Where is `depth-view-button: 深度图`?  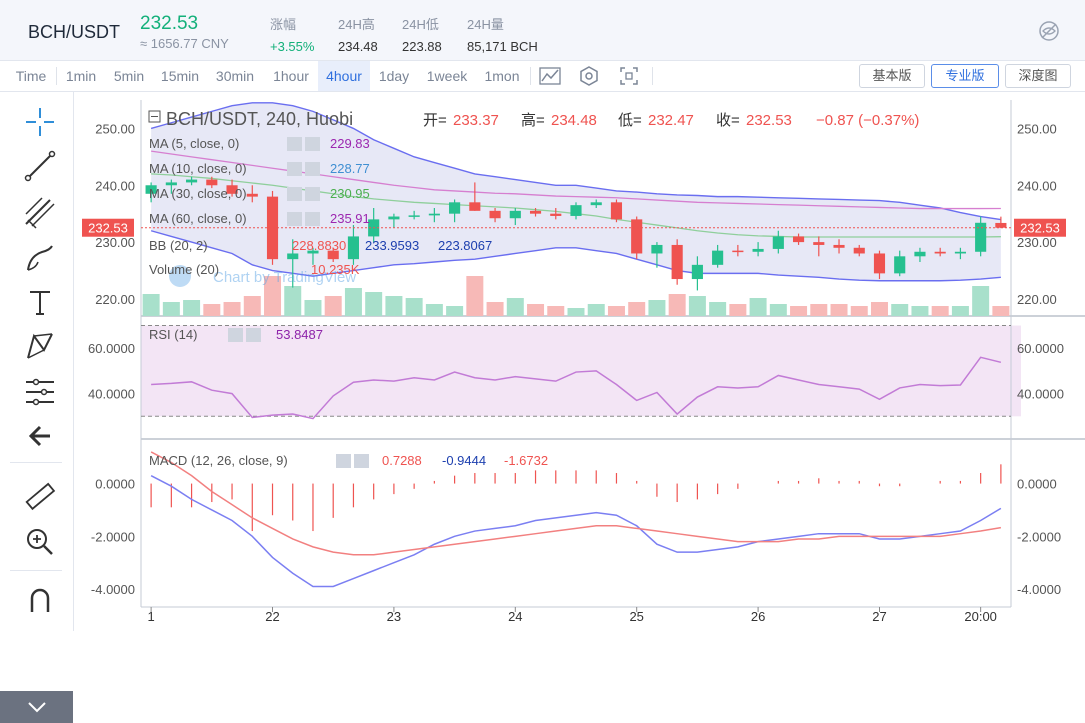
depth-view-button: 深度图 is located at coordinates (1038, 76).